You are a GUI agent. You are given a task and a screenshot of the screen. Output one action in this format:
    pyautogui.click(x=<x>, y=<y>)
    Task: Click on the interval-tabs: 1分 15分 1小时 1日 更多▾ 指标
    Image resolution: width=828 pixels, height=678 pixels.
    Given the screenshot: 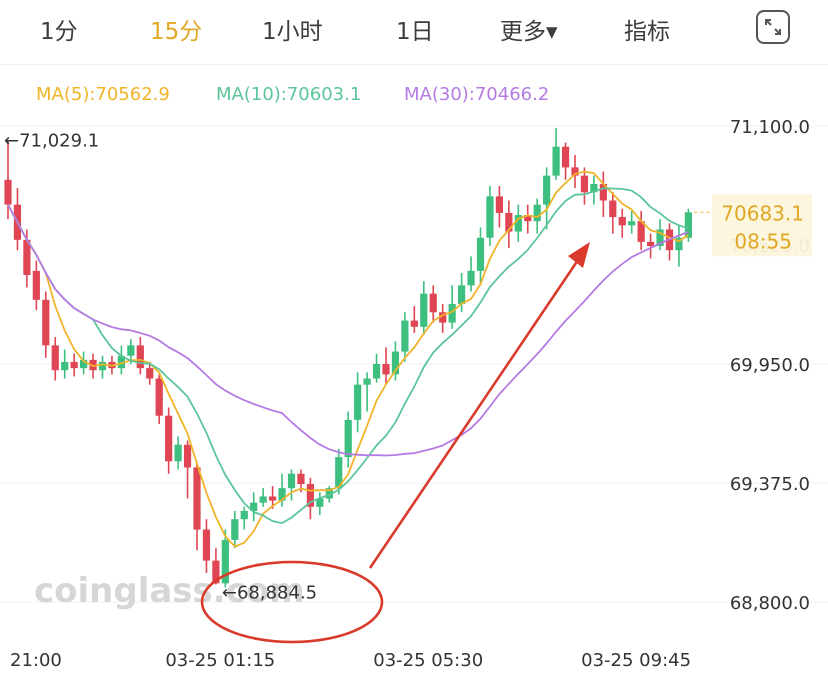 What is the action you would take?
    pyautogui.click(x=414, y=28)
    